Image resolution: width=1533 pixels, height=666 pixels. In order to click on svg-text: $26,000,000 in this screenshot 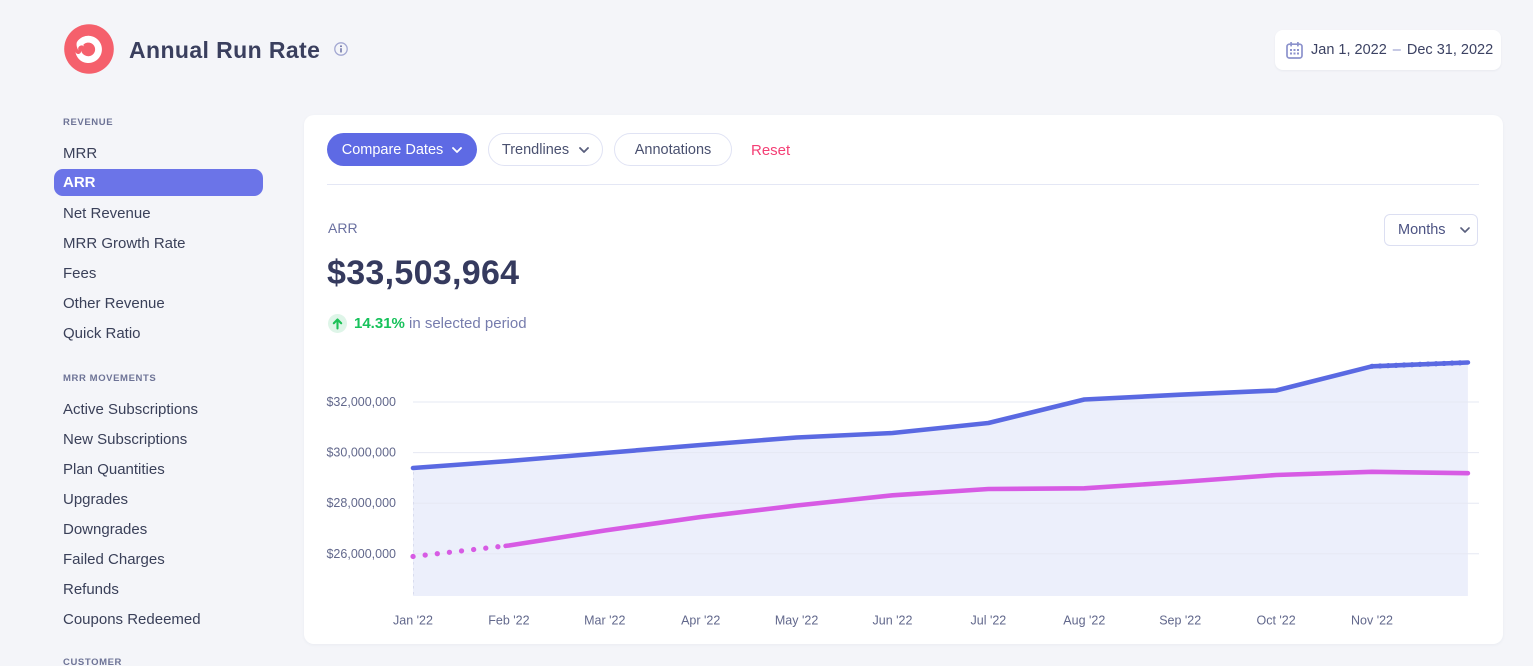, I will do `click(361, 554)`.